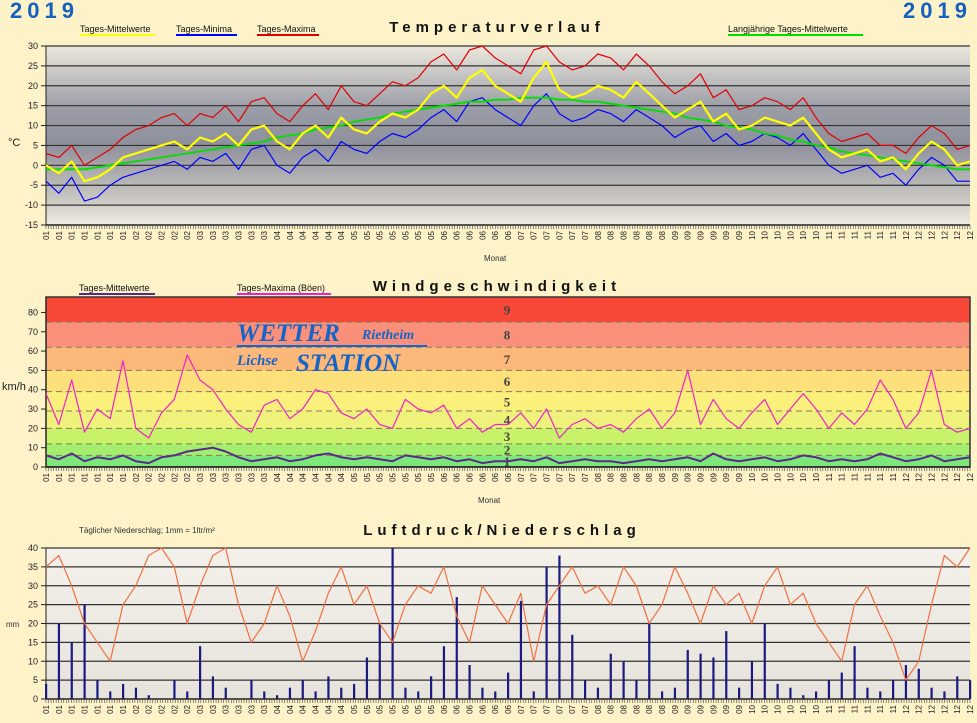 This screenshot has height=723, width=977. Describe the element at coordinates (286, 29) in the screenshot. I see `legend-max: Tages-Maxima` at that location.